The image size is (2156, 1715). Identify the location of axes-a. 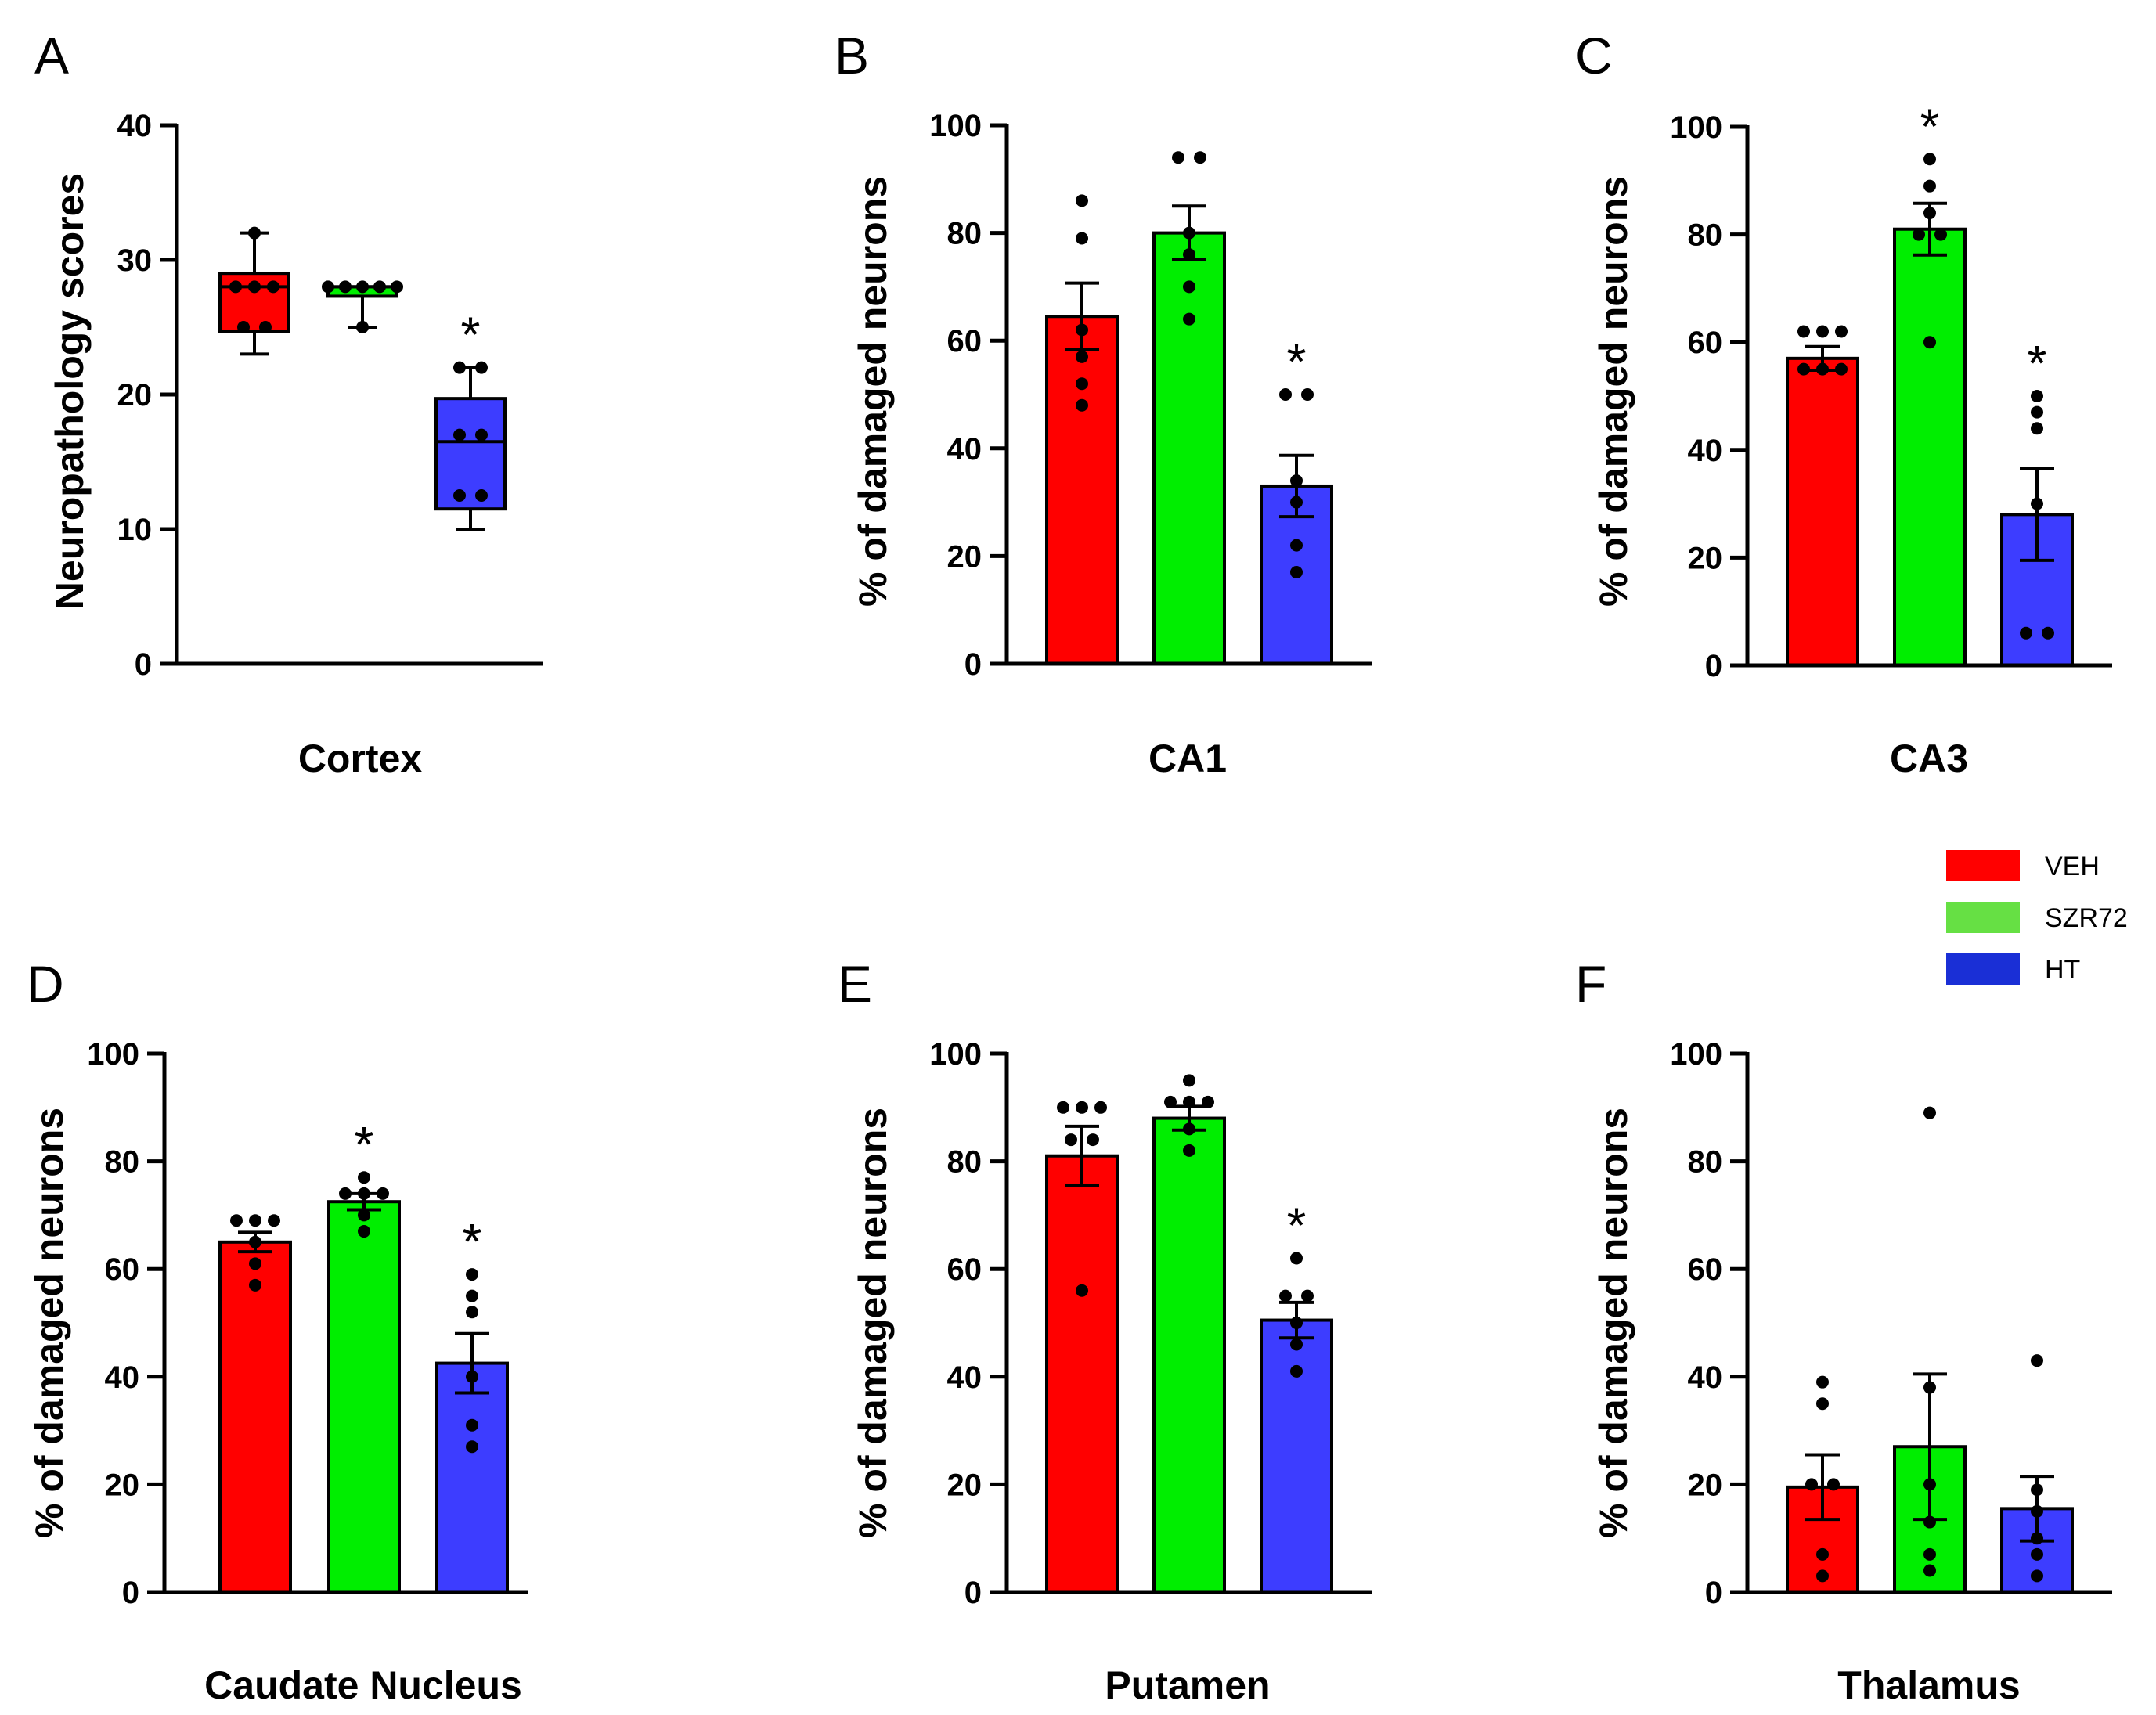
(359, 395).